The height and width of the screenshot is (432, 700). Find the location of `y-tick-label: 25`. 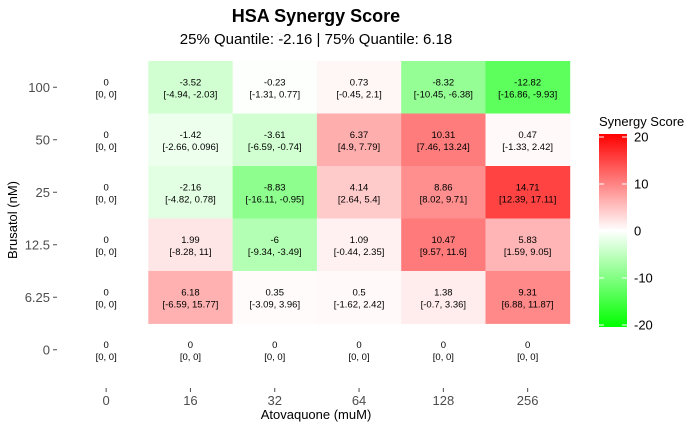

y-tick-label: 25 is located at coordinates (43, 192).